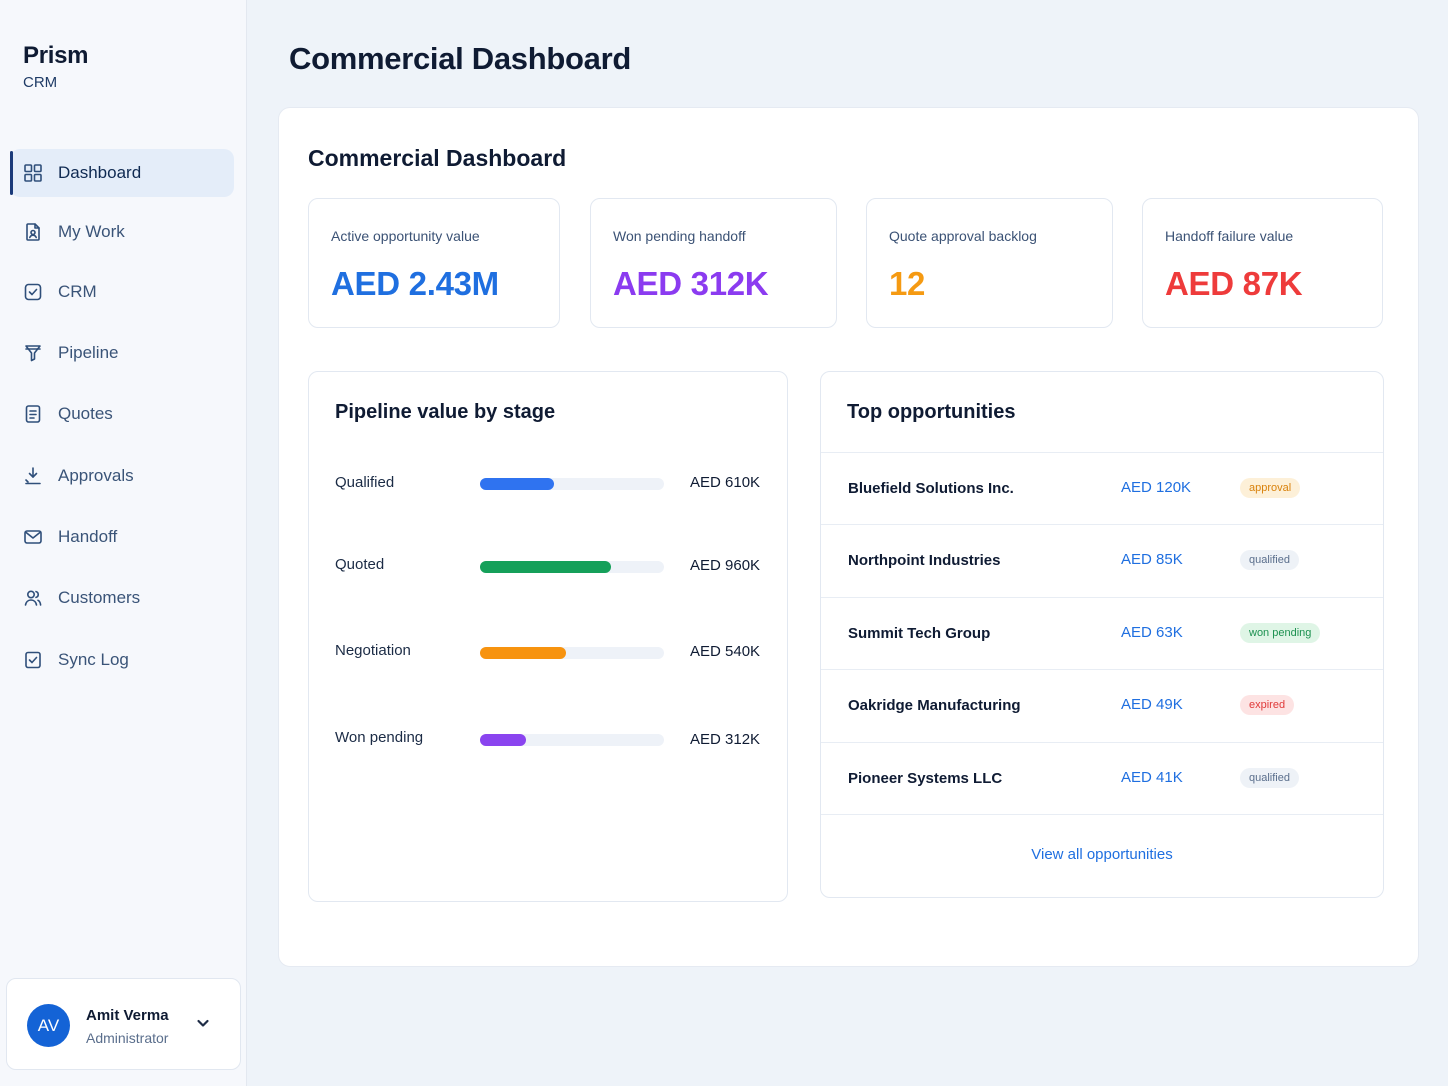 The height and width of the screenshot is (1086, 1448). What do you see at coordinates (907, 283) in the screenshot?
I see `kpi-value: 12` at bounding box center [907, 283].